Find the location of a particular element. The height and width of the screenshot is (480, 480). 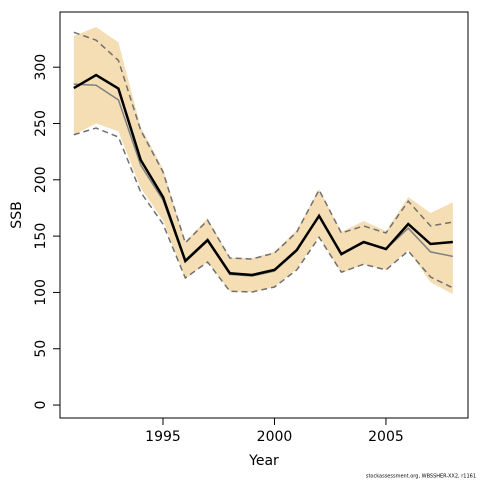

y-tick-label: 200 is located at coordinates (41, 179).